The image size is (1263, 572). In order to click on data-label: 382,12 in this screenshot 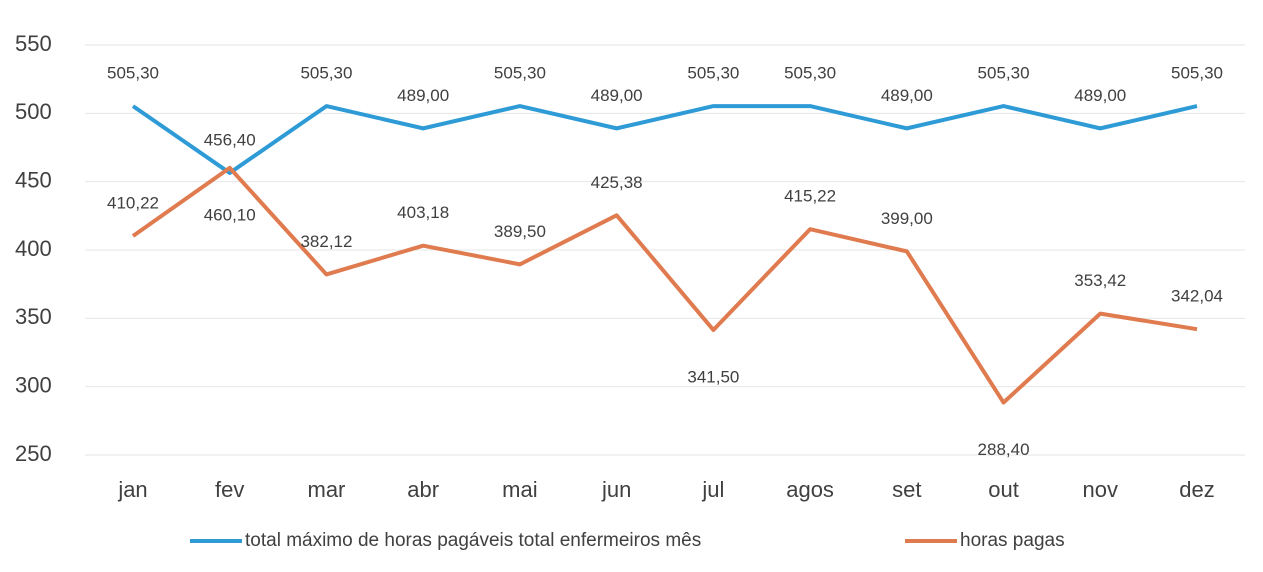, I will do `click(326, 241)`.